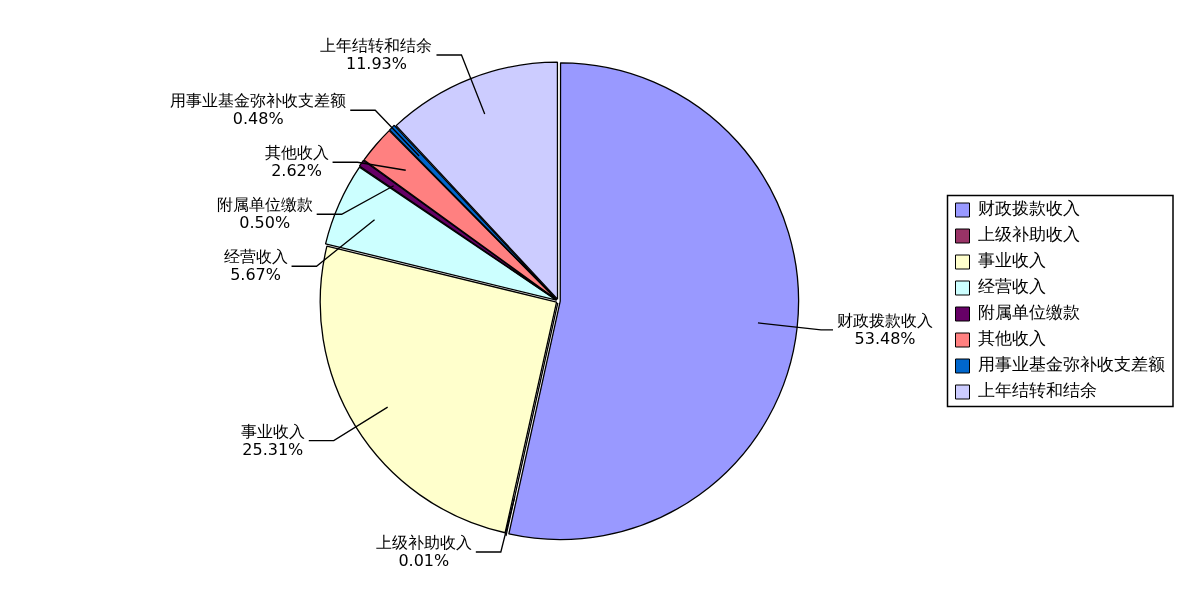 The width and height of the screenshot is (1195, 592). Describe the element at coordinates (296, 153) in the screenshot. I see `slice-label: 其他收入` at that location.